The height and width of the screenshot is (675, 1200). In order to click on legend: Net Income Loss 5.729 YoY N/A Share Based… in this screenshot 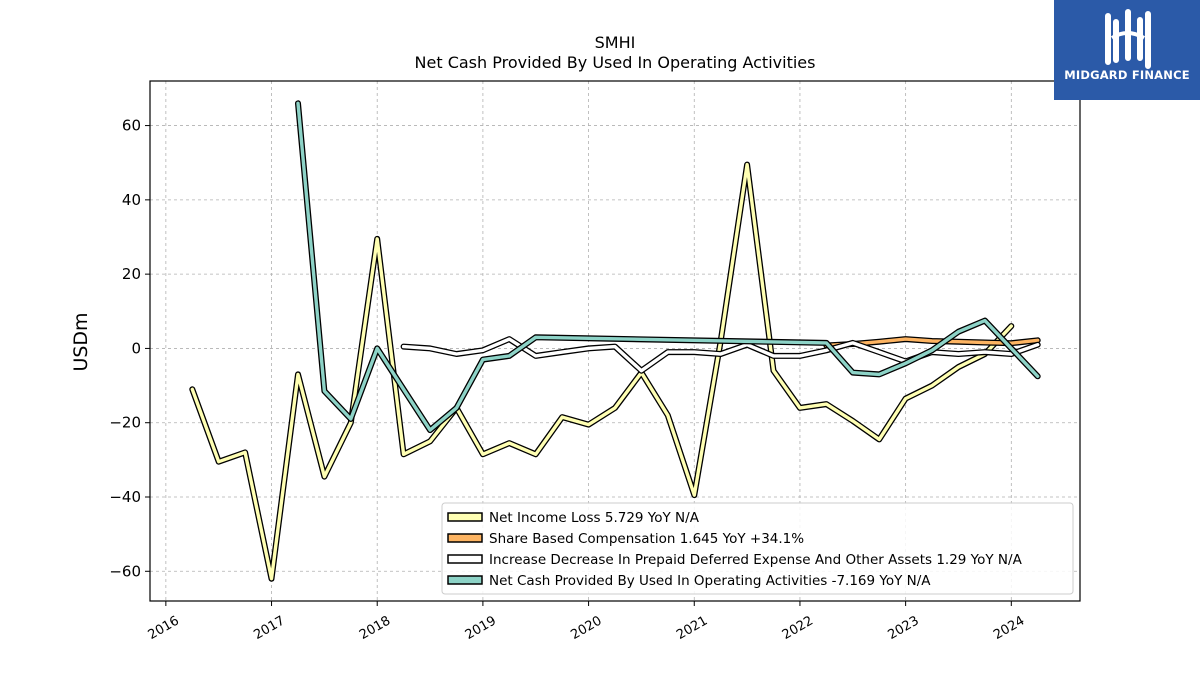, I will do `click(757, 548)`.